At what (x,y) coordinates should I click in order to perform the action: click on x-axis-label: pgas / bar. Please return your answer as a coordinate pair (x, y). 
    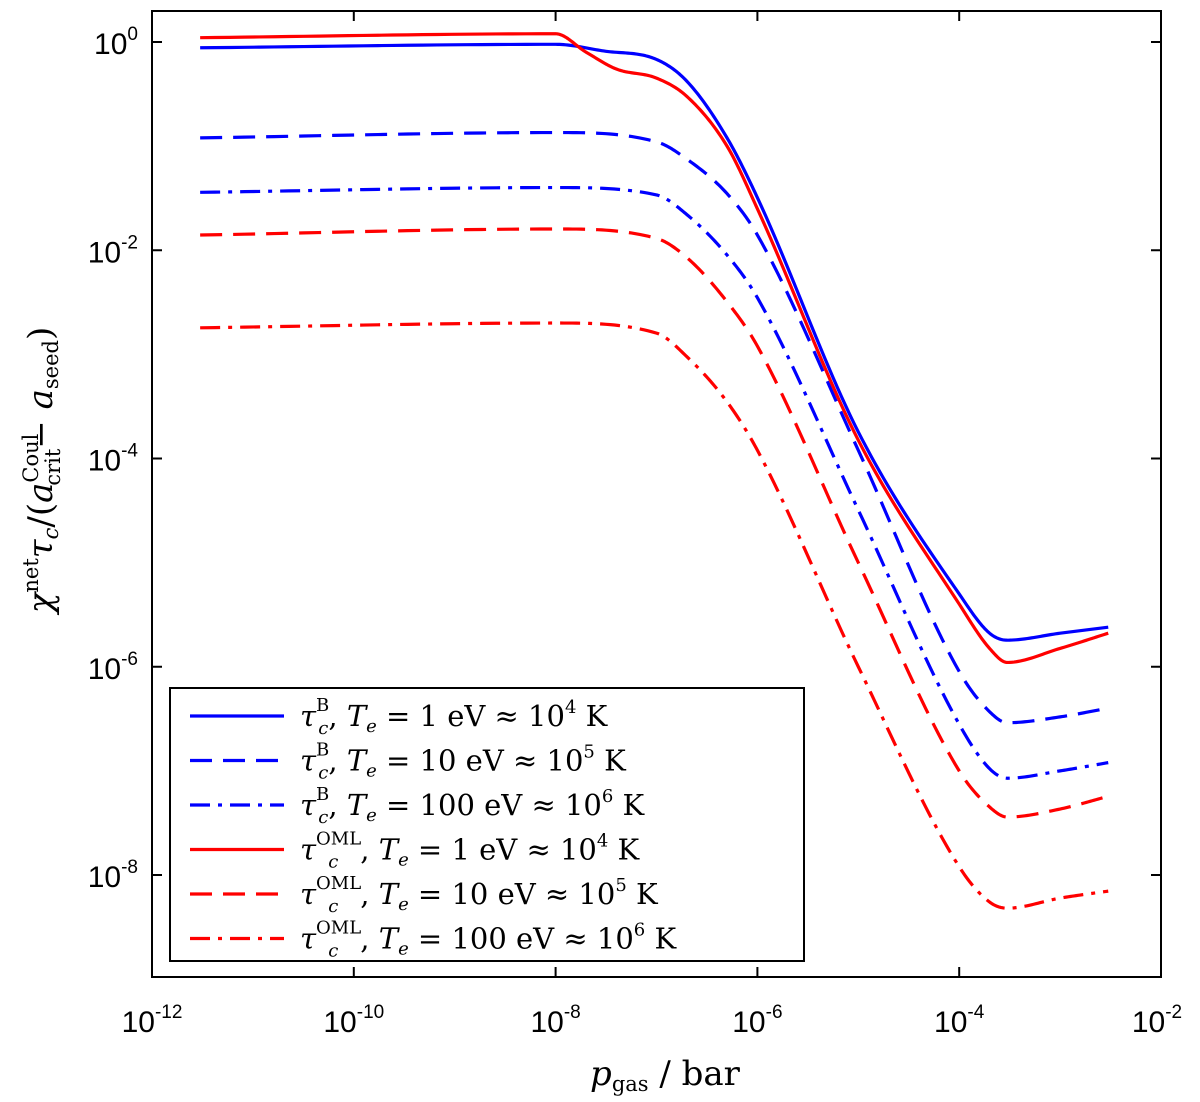
    Looking at the image, I should click on (665, 1075).